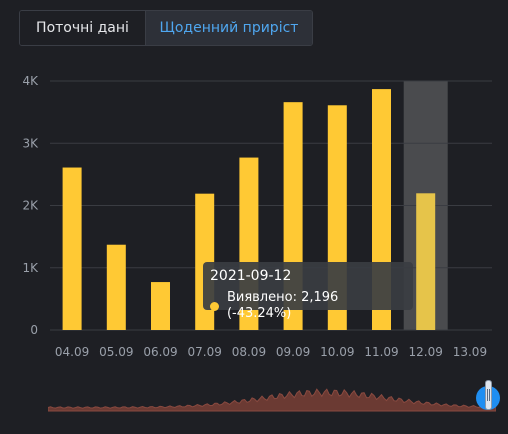 Image resolution: width=508 pixels, height=434 pixels. What do you see at coordinates (30, 81) in the screenshot?
I see `y-tick-label: 4K` at bounding box center [30, 81].